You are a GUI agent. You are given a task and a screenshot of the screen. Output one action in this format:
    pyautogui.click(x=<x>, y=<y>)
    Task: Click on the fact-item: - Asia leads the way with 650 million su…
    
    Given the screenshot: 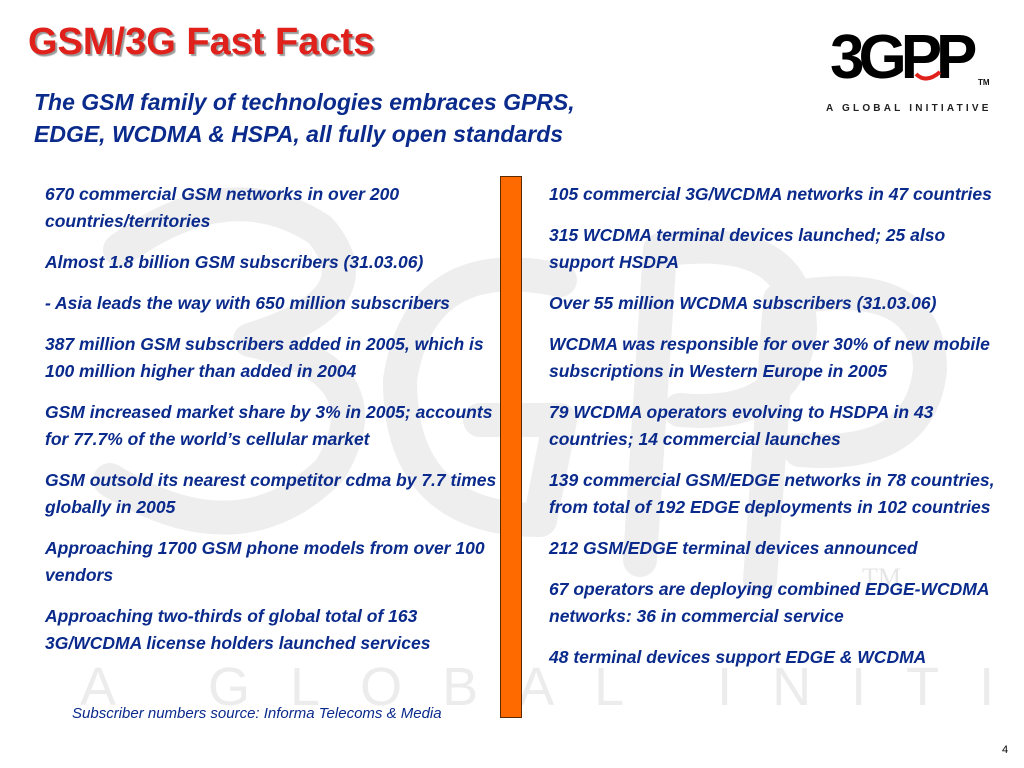 What is the action you would take?
    pyautogui.click(x=247, y=303)
    